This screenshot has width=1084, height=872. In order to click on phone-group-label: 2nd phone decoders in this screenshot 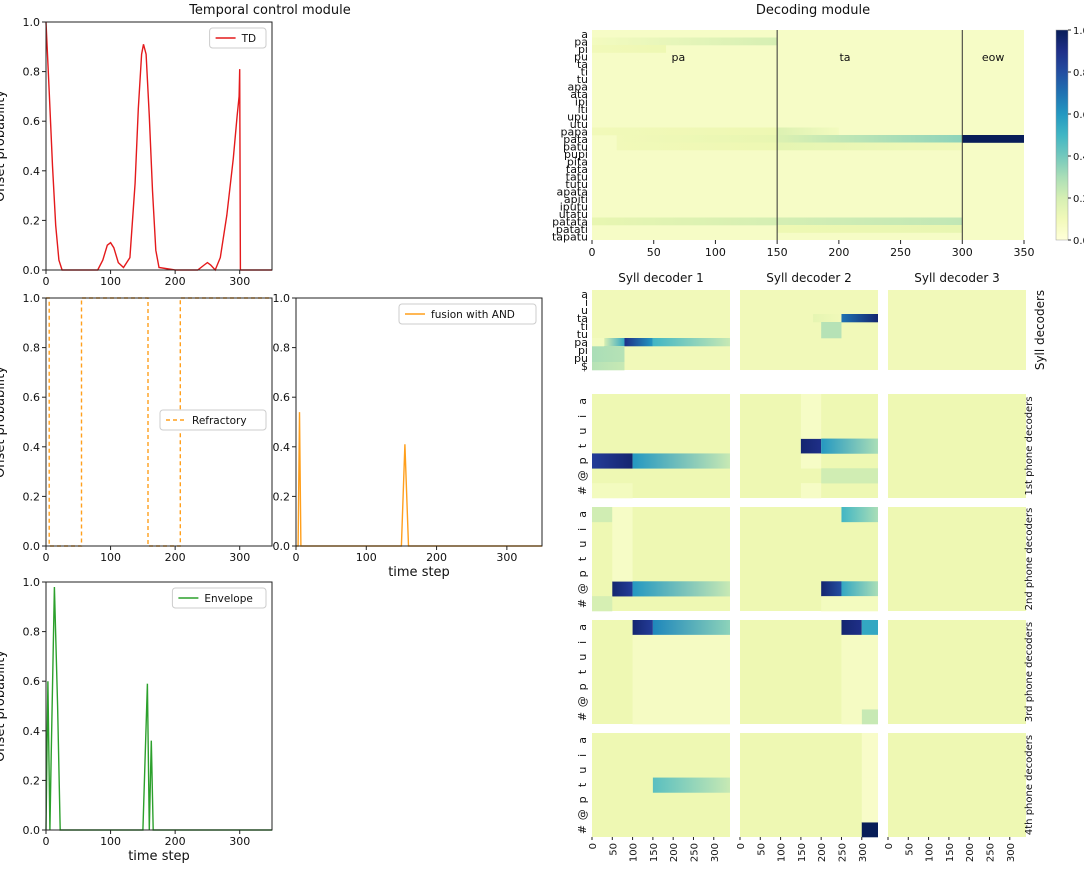, I will do `click(1029, 559)`.